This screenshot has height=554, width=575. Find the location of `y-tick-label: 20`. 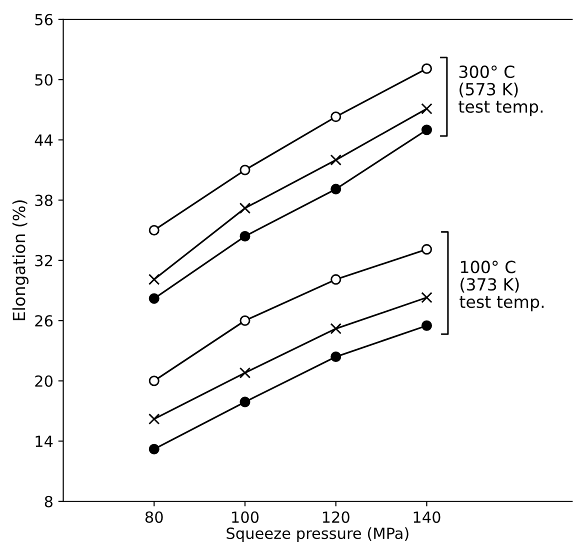

y-tick-label: 20 is located at coordinates (44, 381).